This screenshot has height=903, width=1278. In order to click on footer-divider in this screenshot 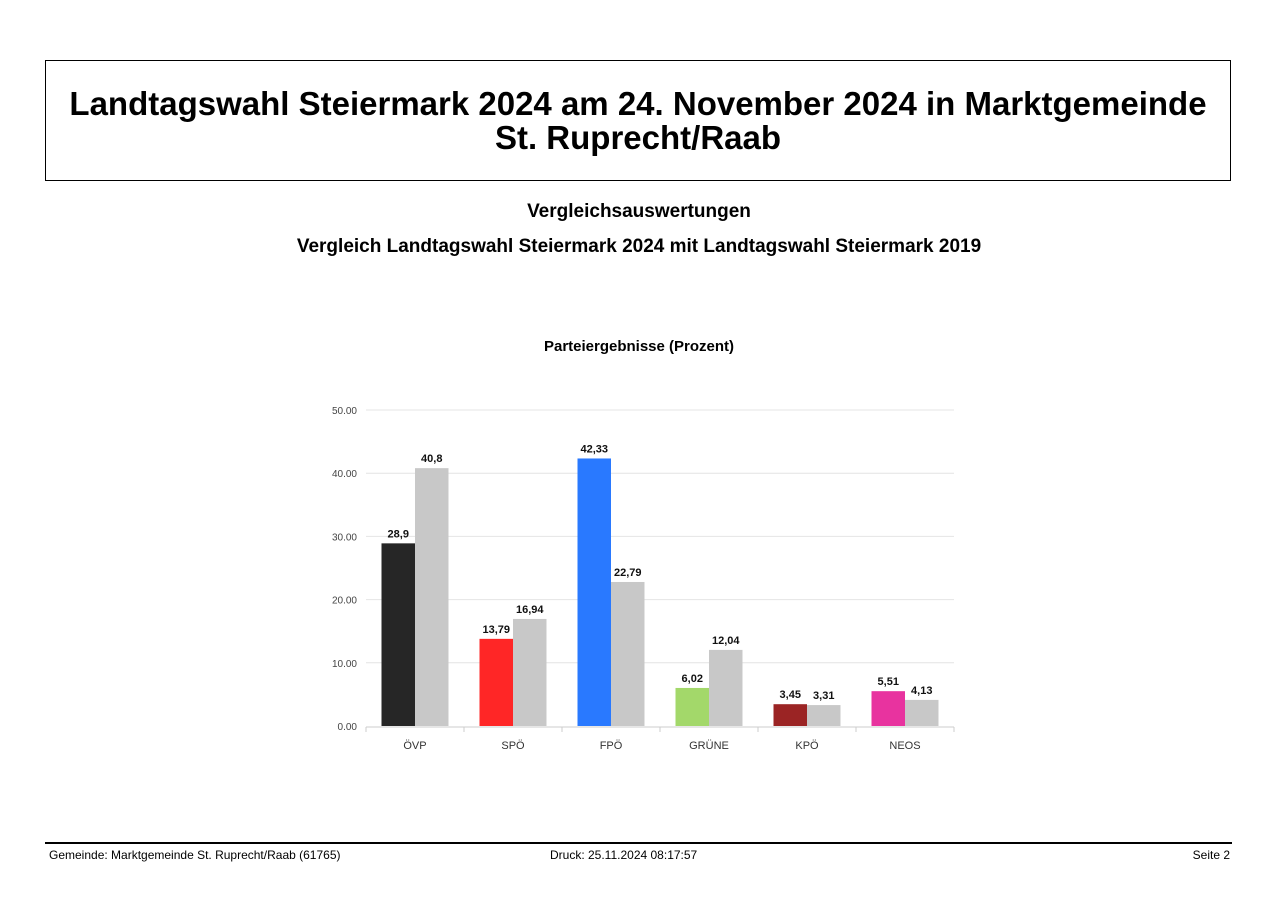, I will do `click(638, 843)`.